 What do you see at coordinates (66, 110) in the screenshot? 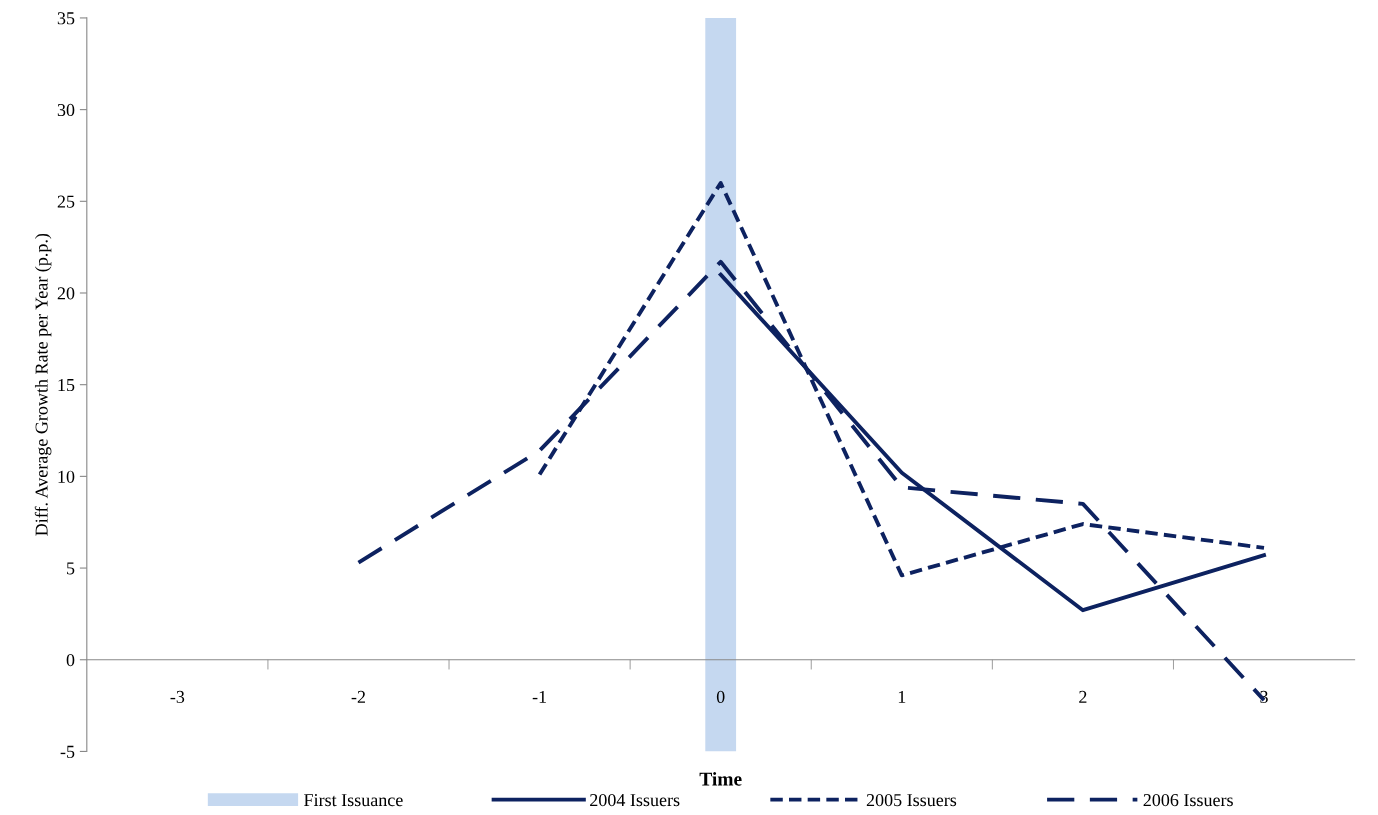
I see `y-tick-label: 30` at bounding box center [66, 110].